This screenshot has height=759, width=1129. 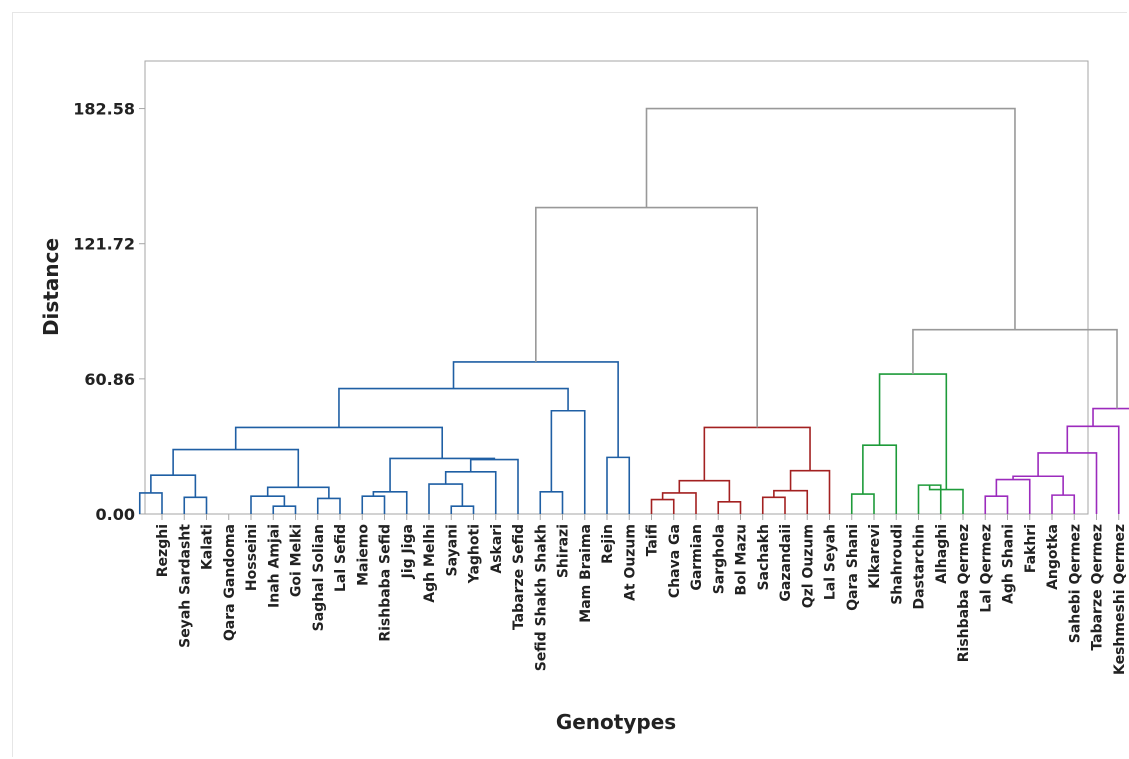 I want to click on leaf-label-12: Agh Melhi, so click(x=430, y=563).